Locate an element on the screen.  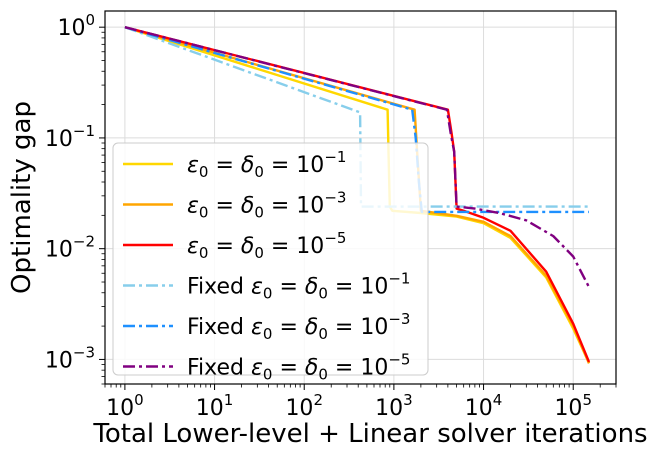
y-tick-label: 10⁻³ is located at coordinates (70, 358).